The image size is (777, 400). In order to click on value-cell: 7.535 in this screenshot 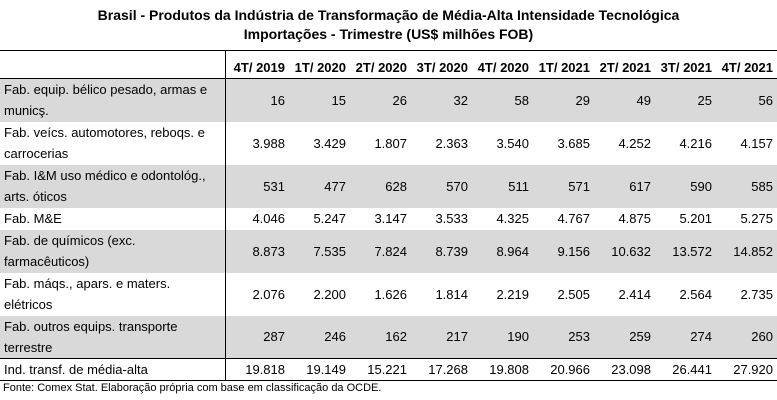, I will do `click(329, 251)`.